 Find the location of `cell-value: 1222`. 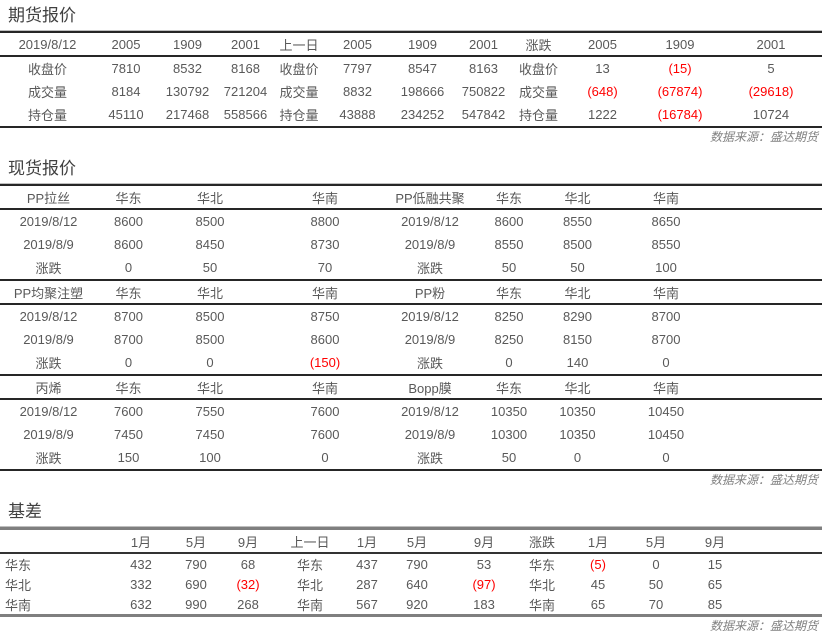

cell-value: 1222 is located at coordinates (602, 114).